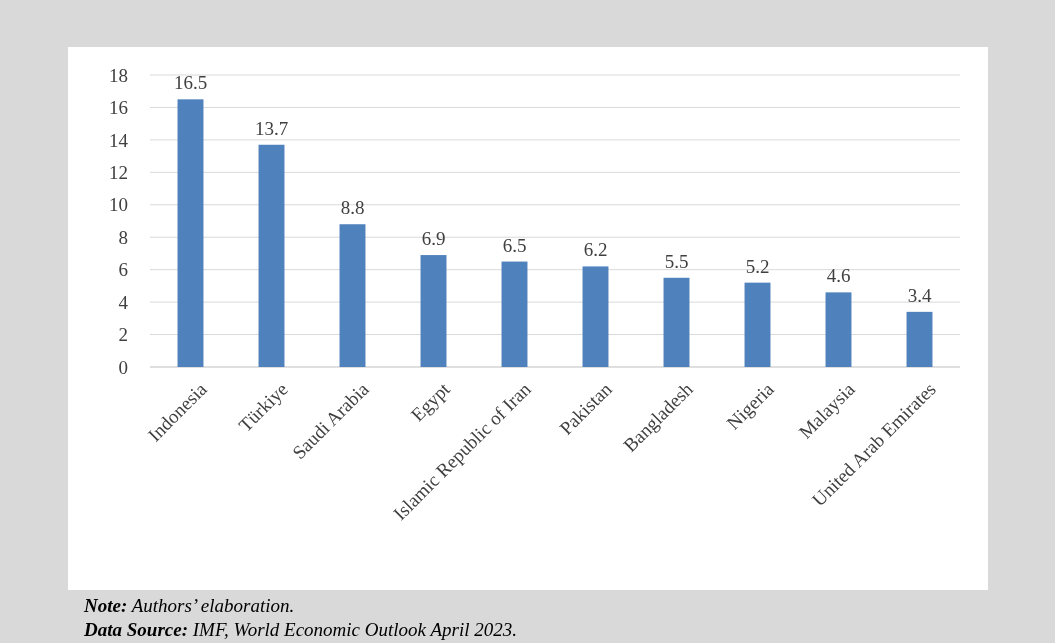 This screenshot has height=643, width=1055. I want to click on data-label: 5.2, so click(757, 266).